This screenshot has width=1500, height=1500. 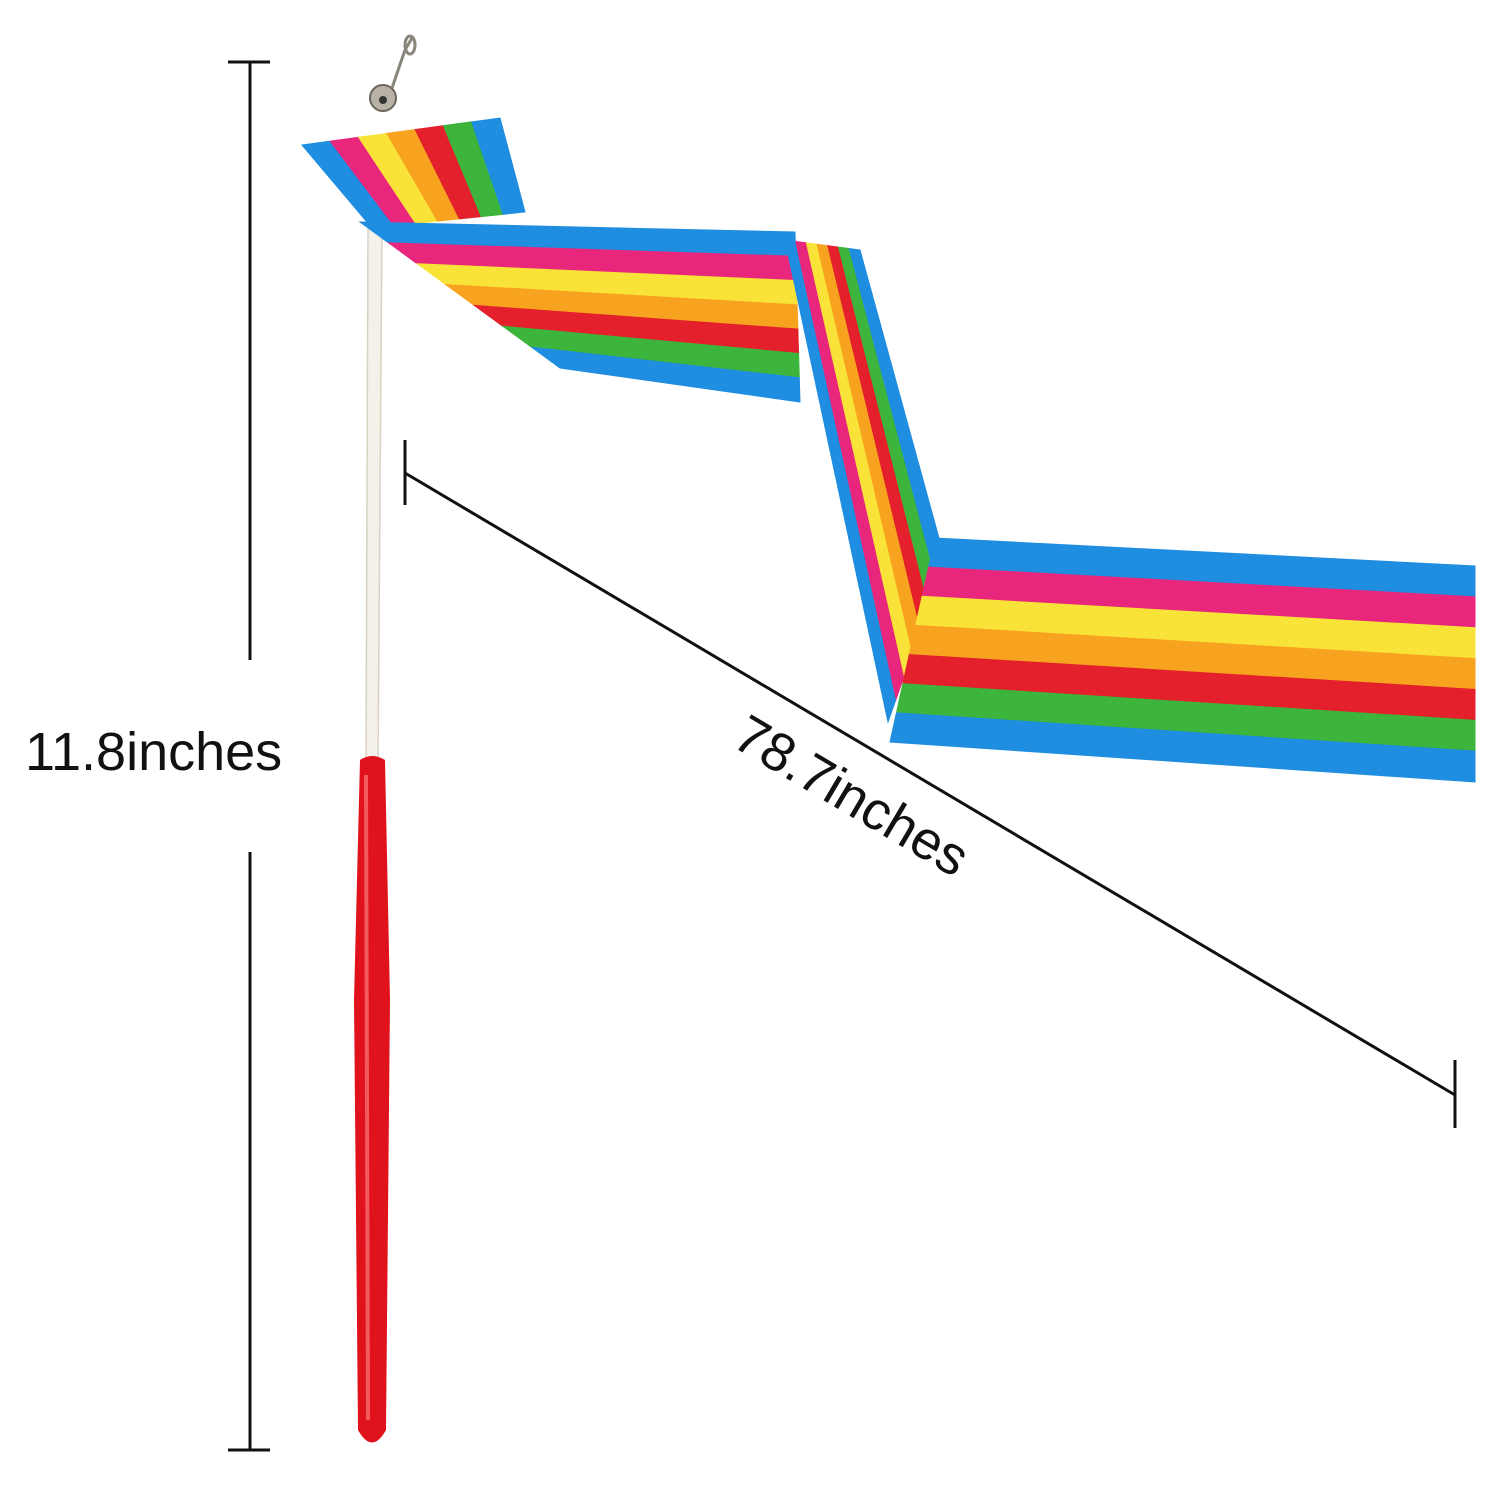 What do you see at coordinates (374, 495) in the screenshot?
I see `white-rod` at bounding box center [374, 495].